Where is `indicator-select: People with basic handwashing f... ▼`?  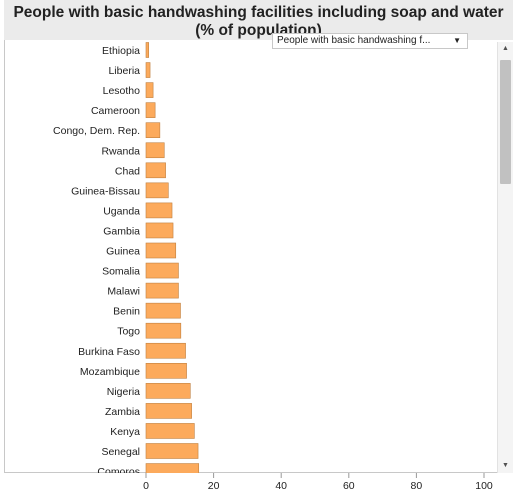 indicator-select: People with basic handwashing f... ▼ is located at coordinates (370, 41).